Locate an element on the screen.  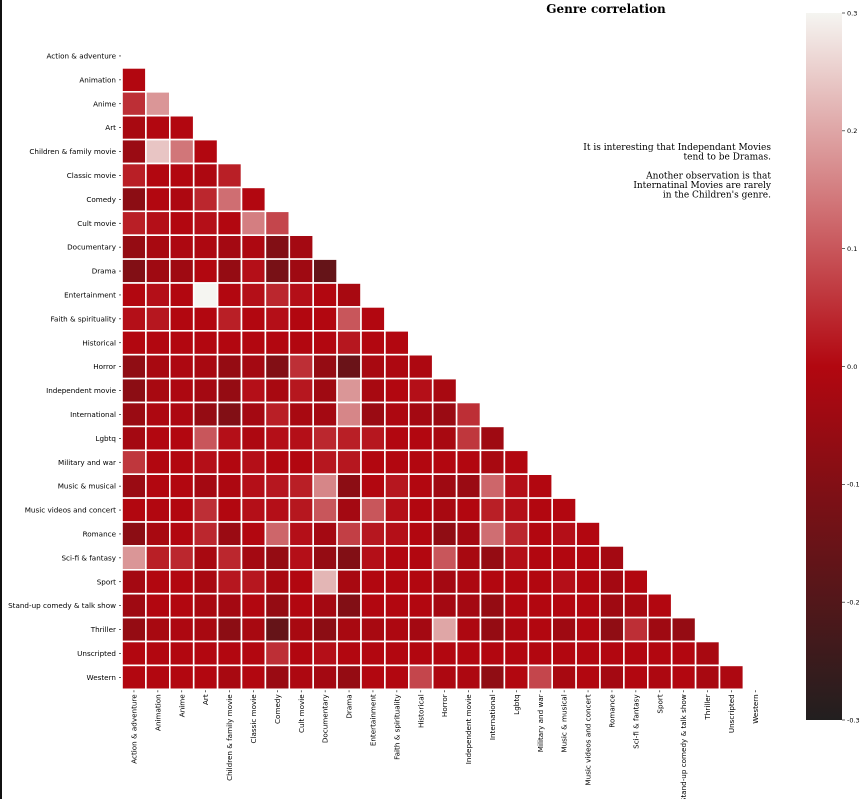
colorbar-tick-label: 0.3 is located at coordinates (852, 13).